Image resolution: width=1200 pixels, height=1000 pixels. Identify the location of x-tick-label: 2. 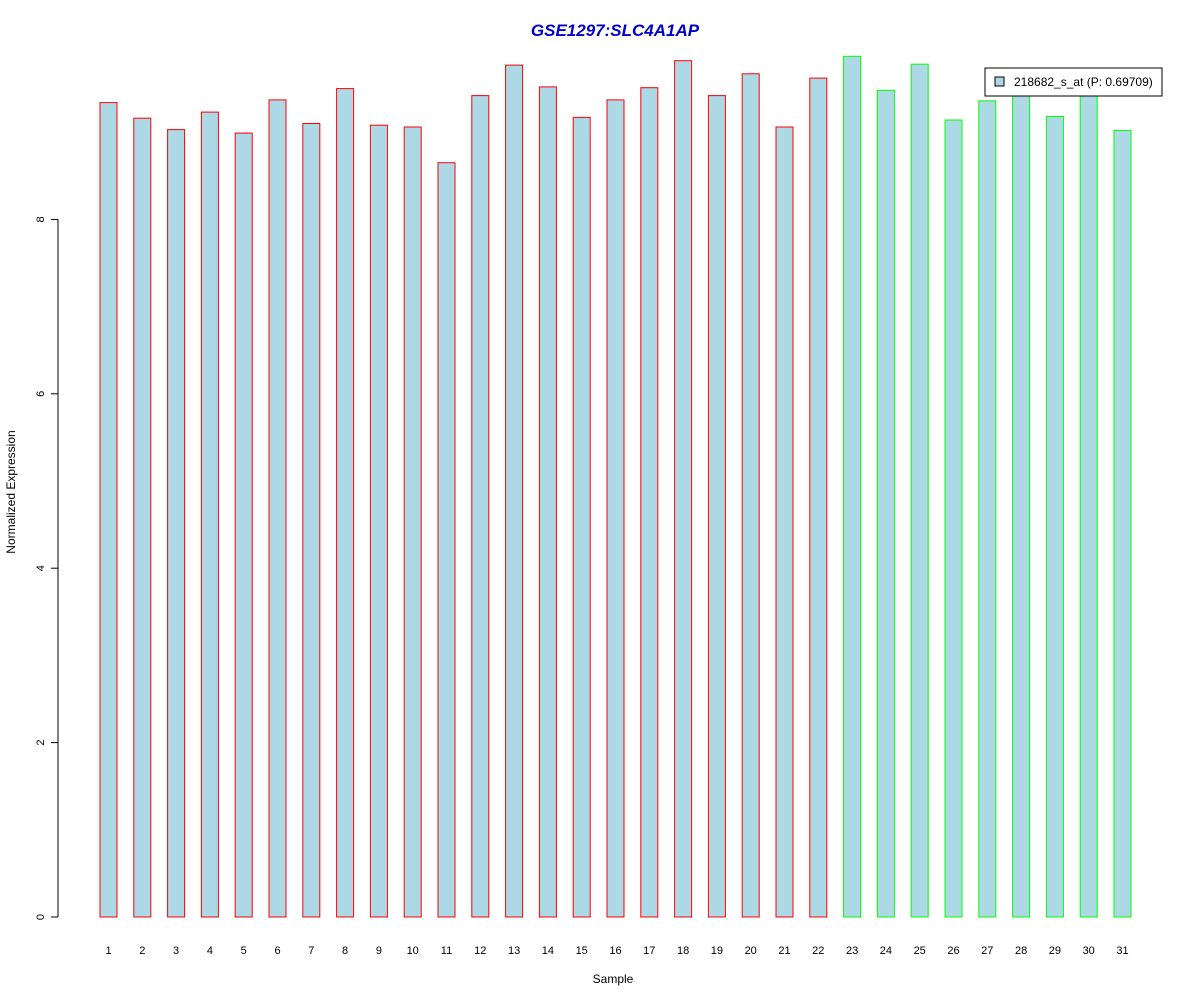
(142, 951).